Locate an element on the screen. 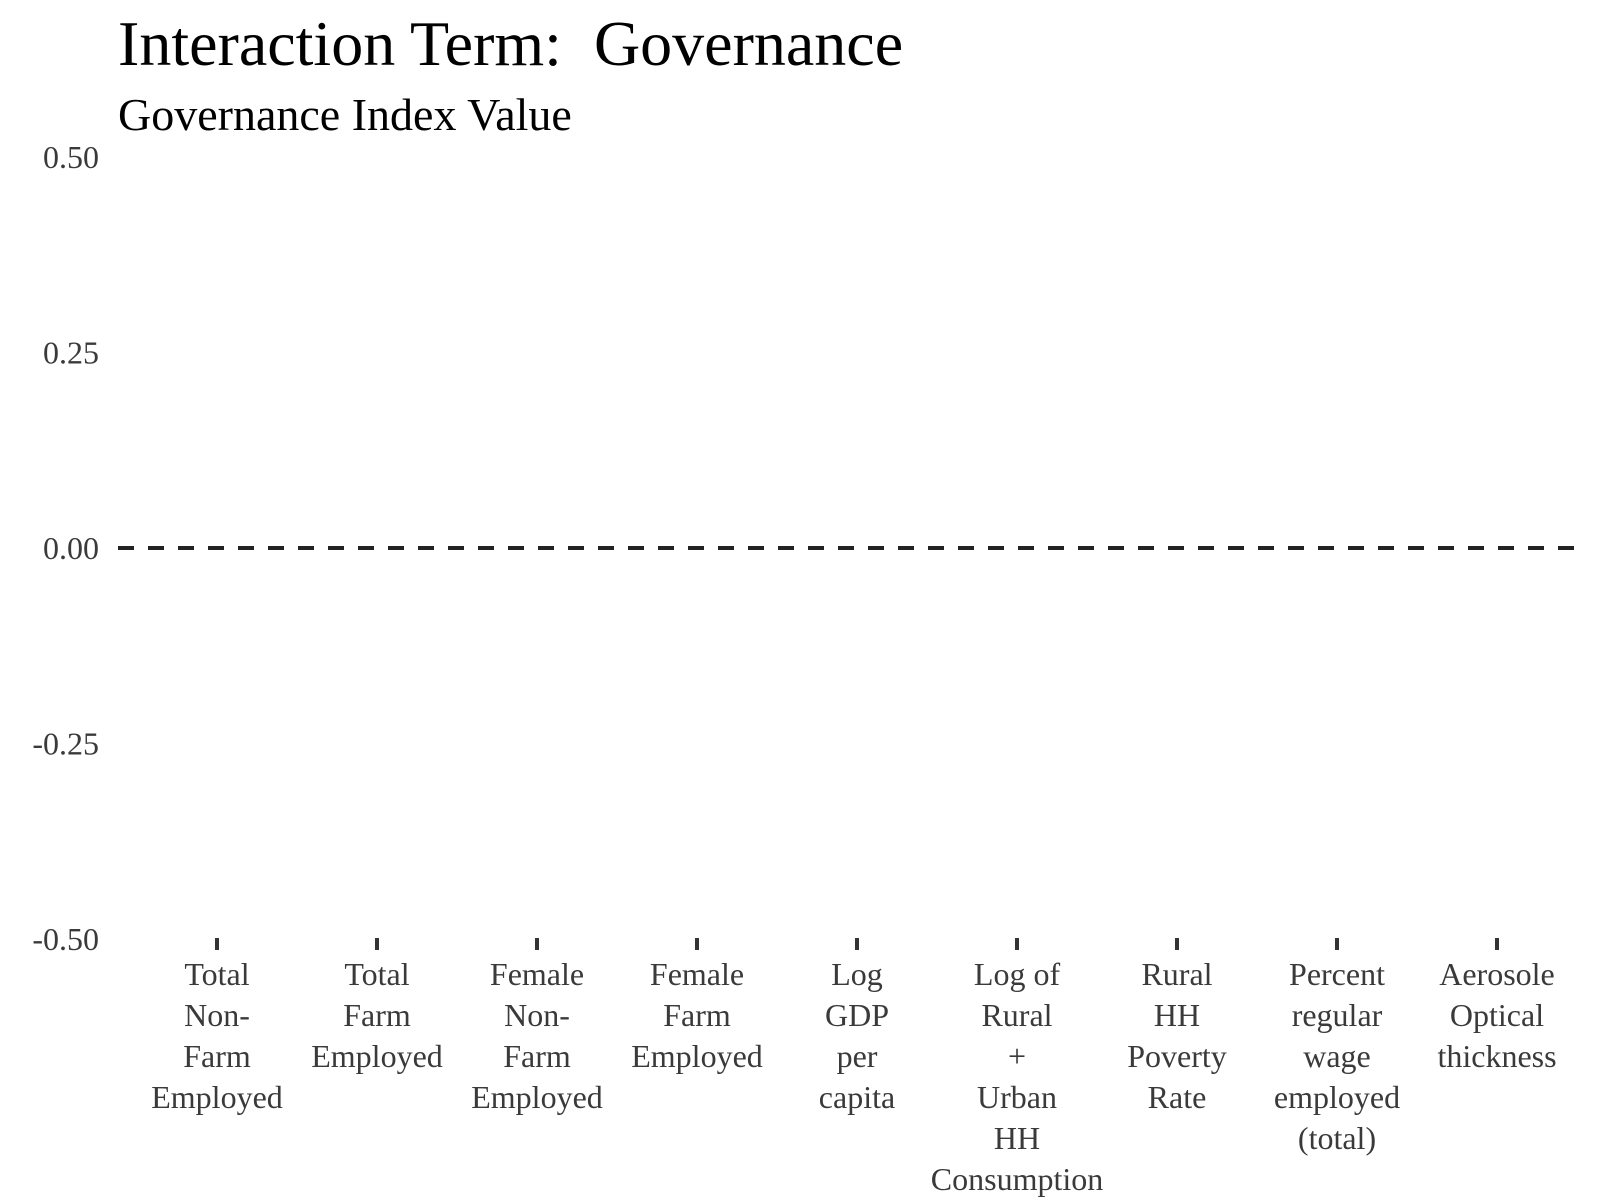 This screenshot has height=1200, width=1600. y-tick-label: 0.25 is located at coordinates (71, 353).